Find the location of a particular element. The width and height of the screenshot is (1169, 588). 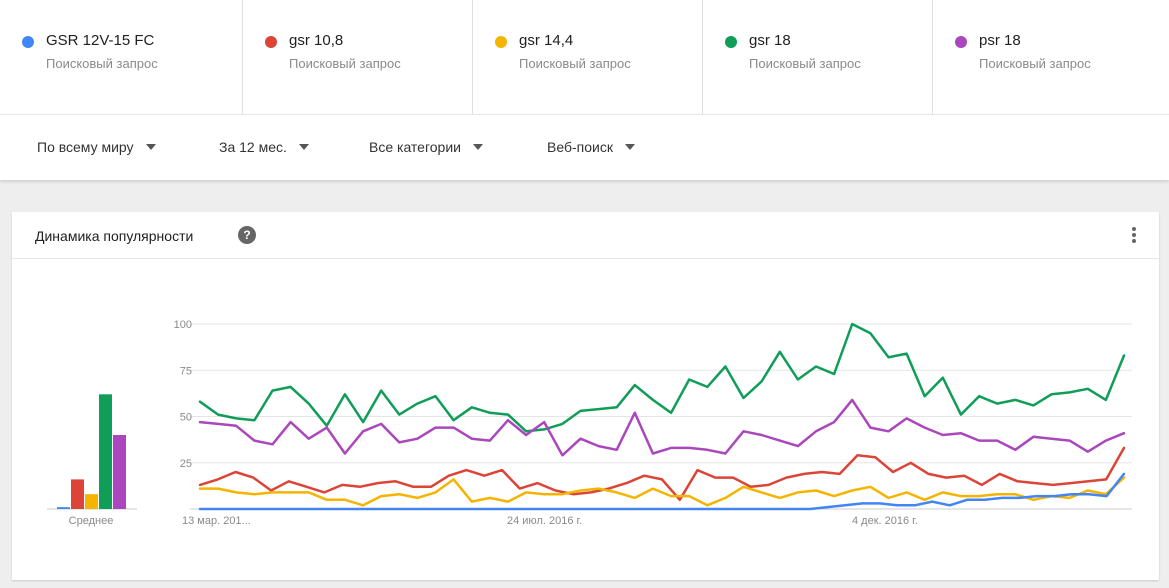

help-icon: ? is located at coordinates (247, 235).